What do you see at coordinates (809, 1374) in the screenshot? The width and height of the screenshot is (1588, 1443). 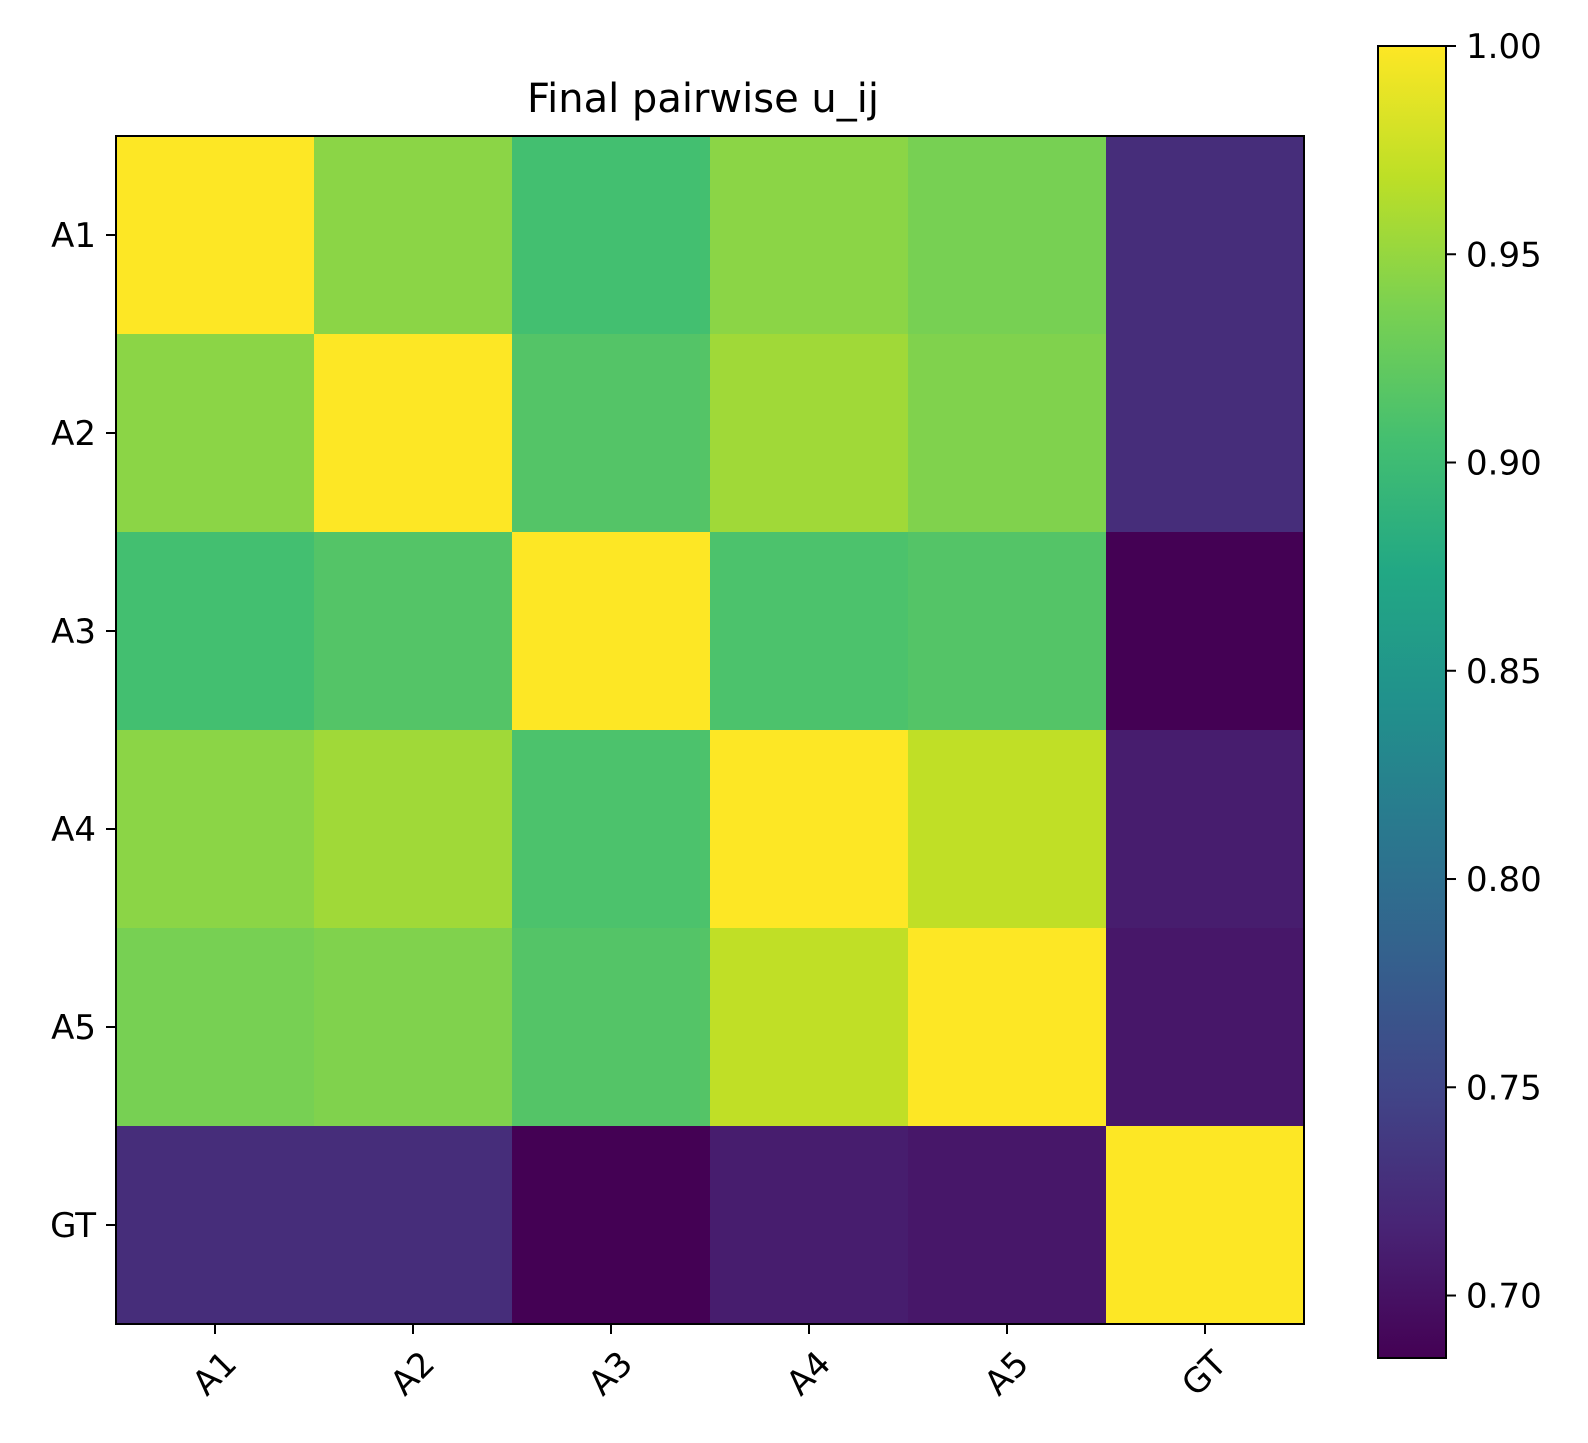 I see `x-tick-label: A4` at bounding box center [809, 1374].